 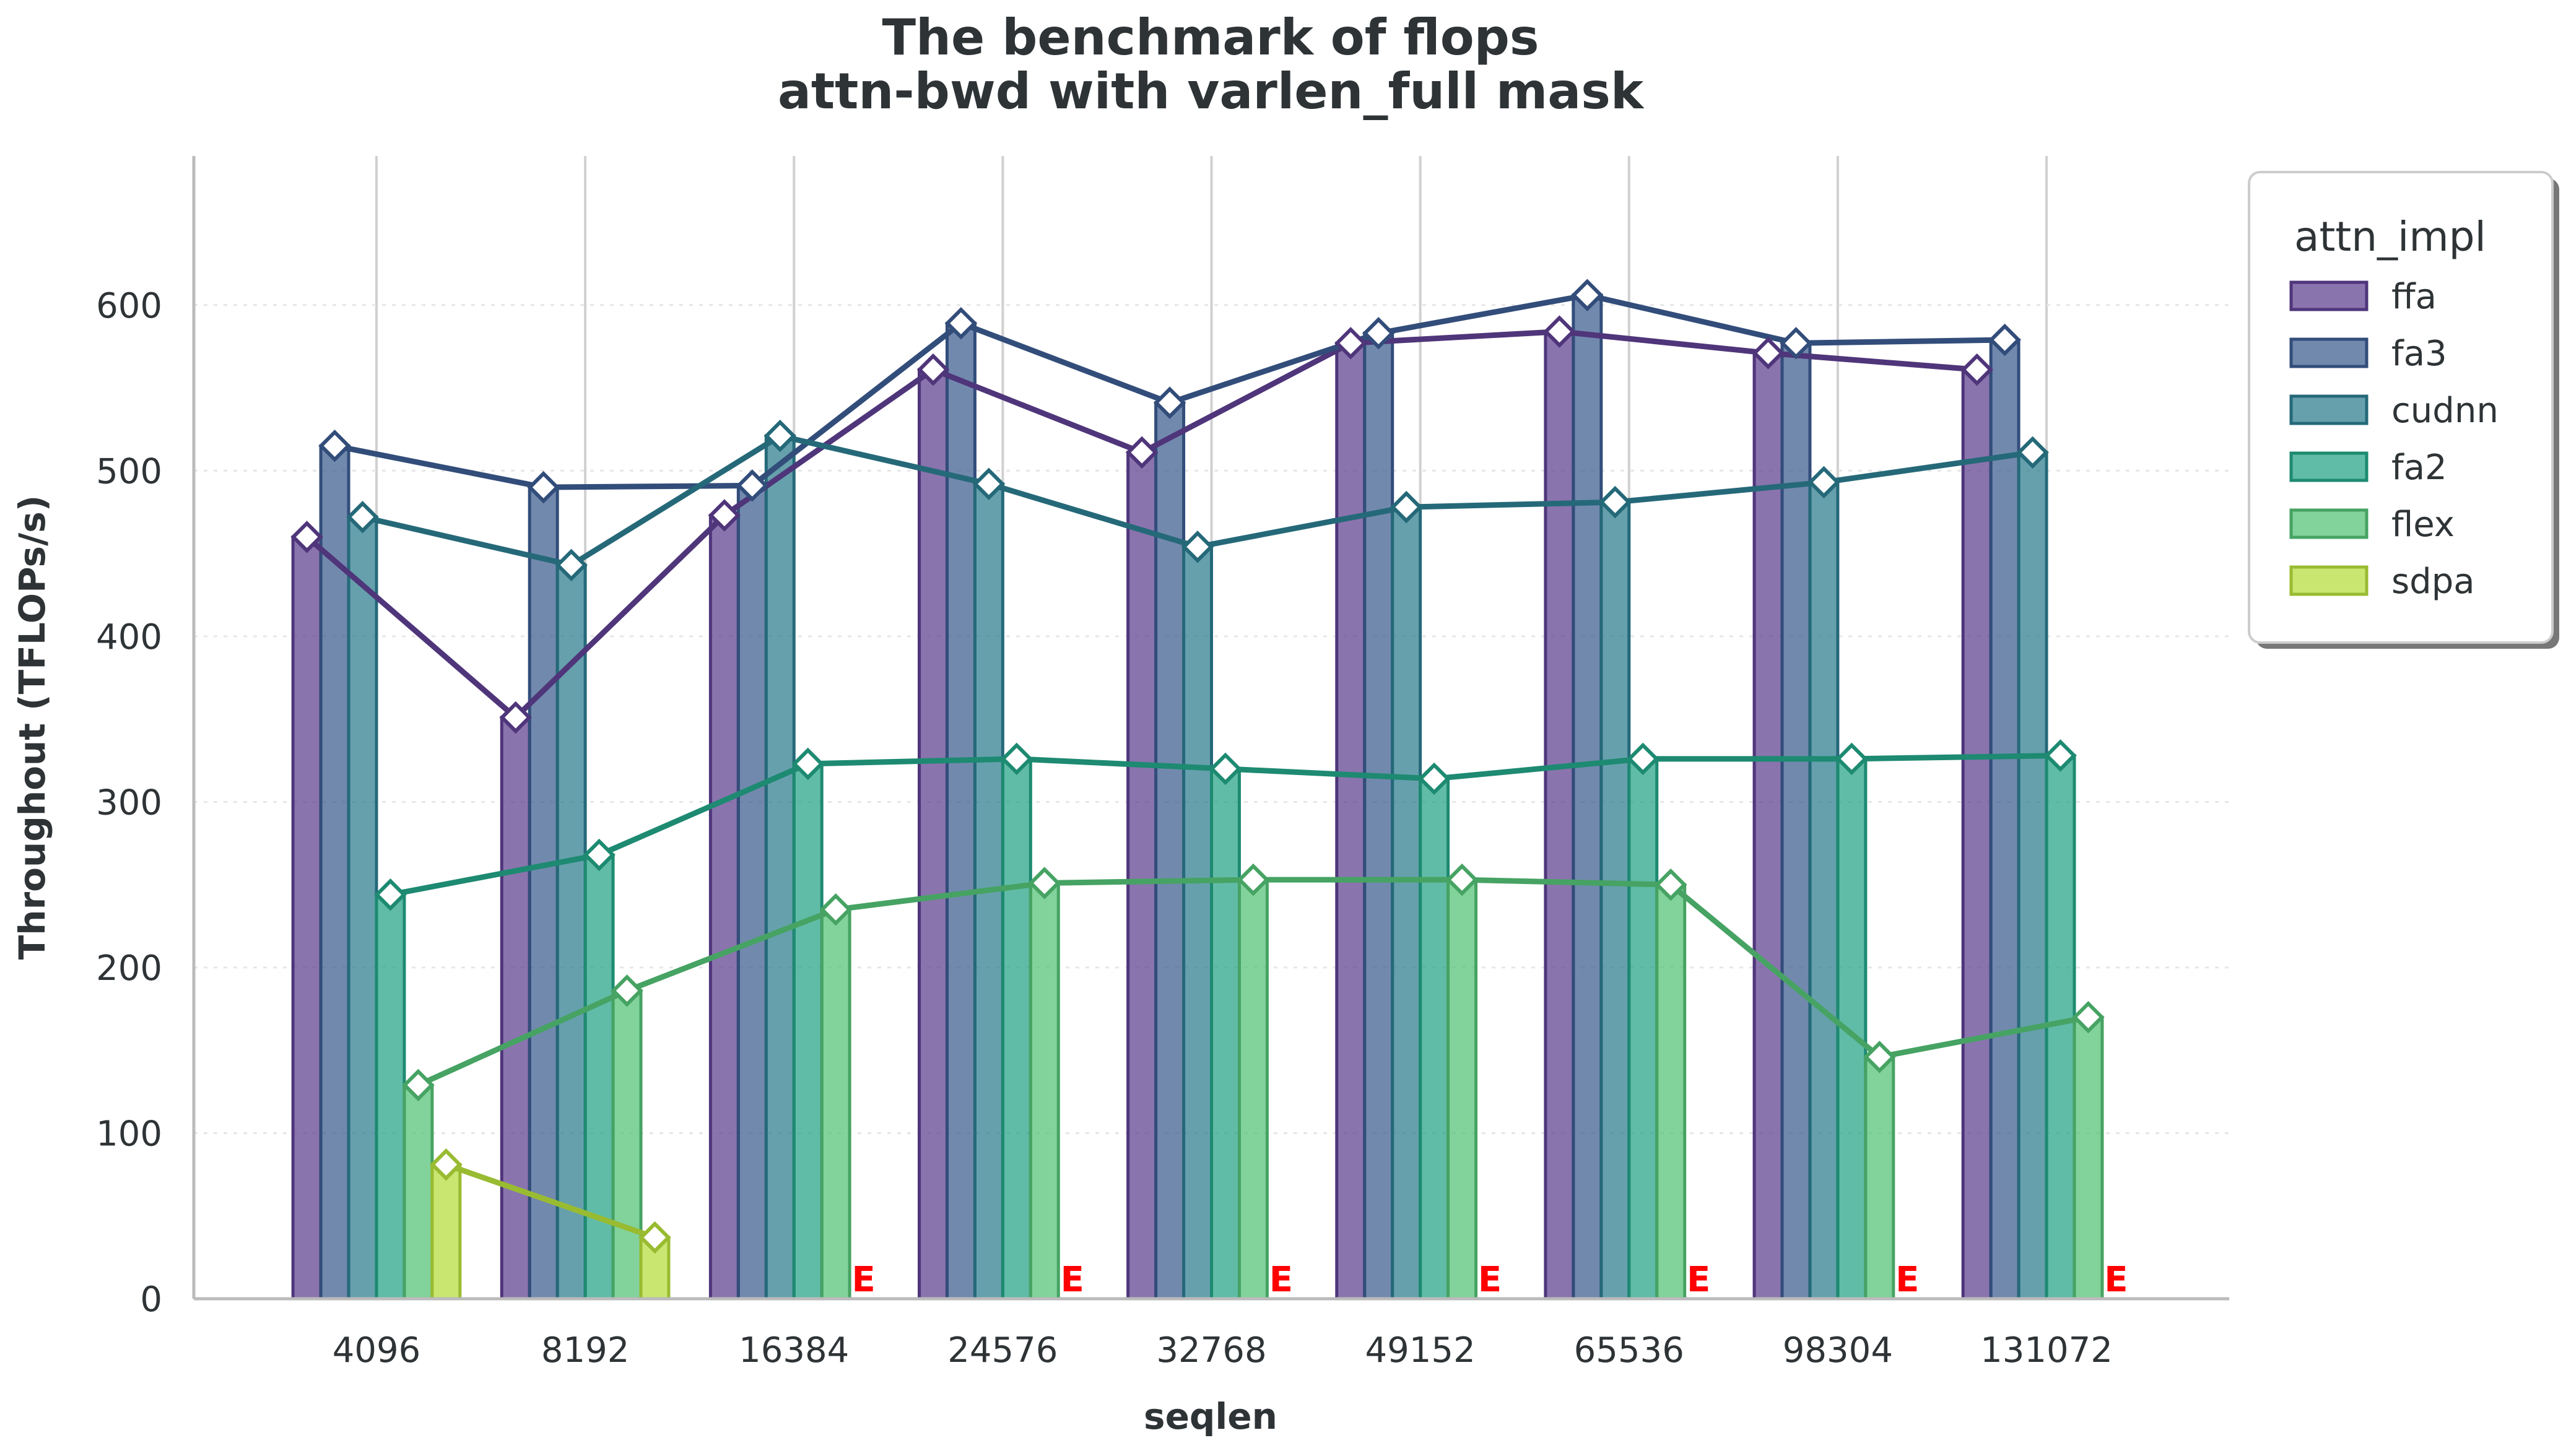 I want to click on y-tick-label: 200, so click(x=129, y=968).